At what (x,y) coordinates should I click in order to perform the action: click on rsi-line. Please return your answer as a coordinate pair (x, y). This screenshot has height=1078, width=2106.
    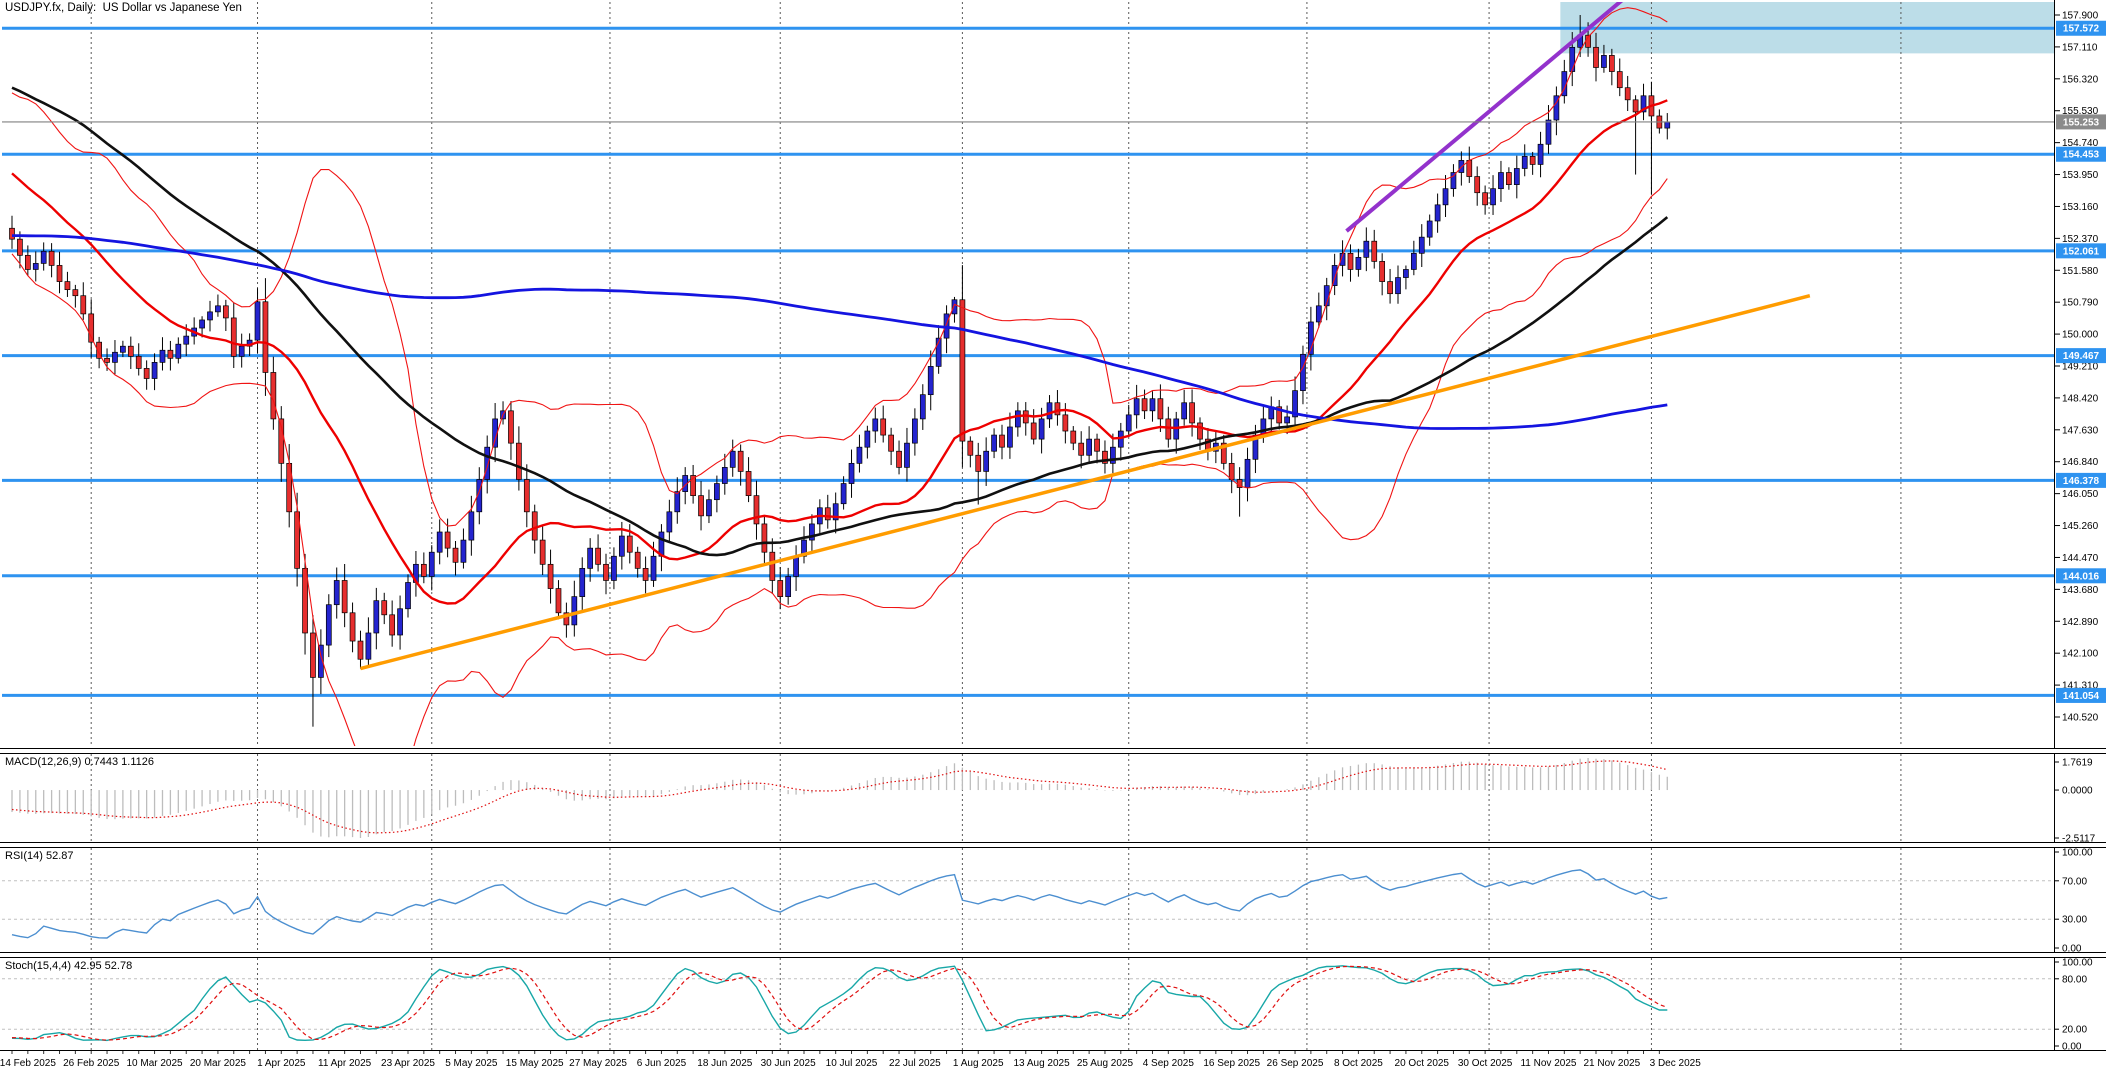
    Looking at the image, I should click on (839, 904).